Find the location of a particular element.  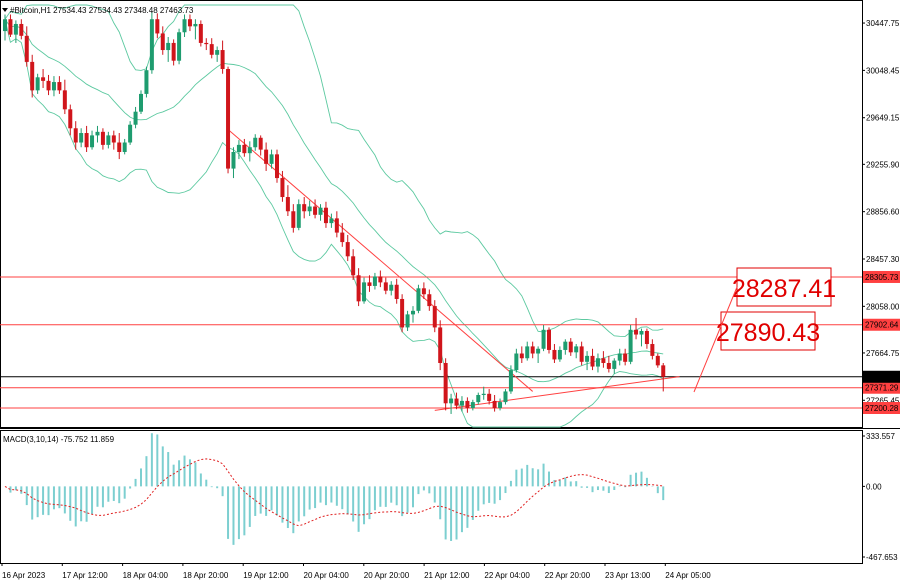

level-price-tag is located at coordinates (881, 408).